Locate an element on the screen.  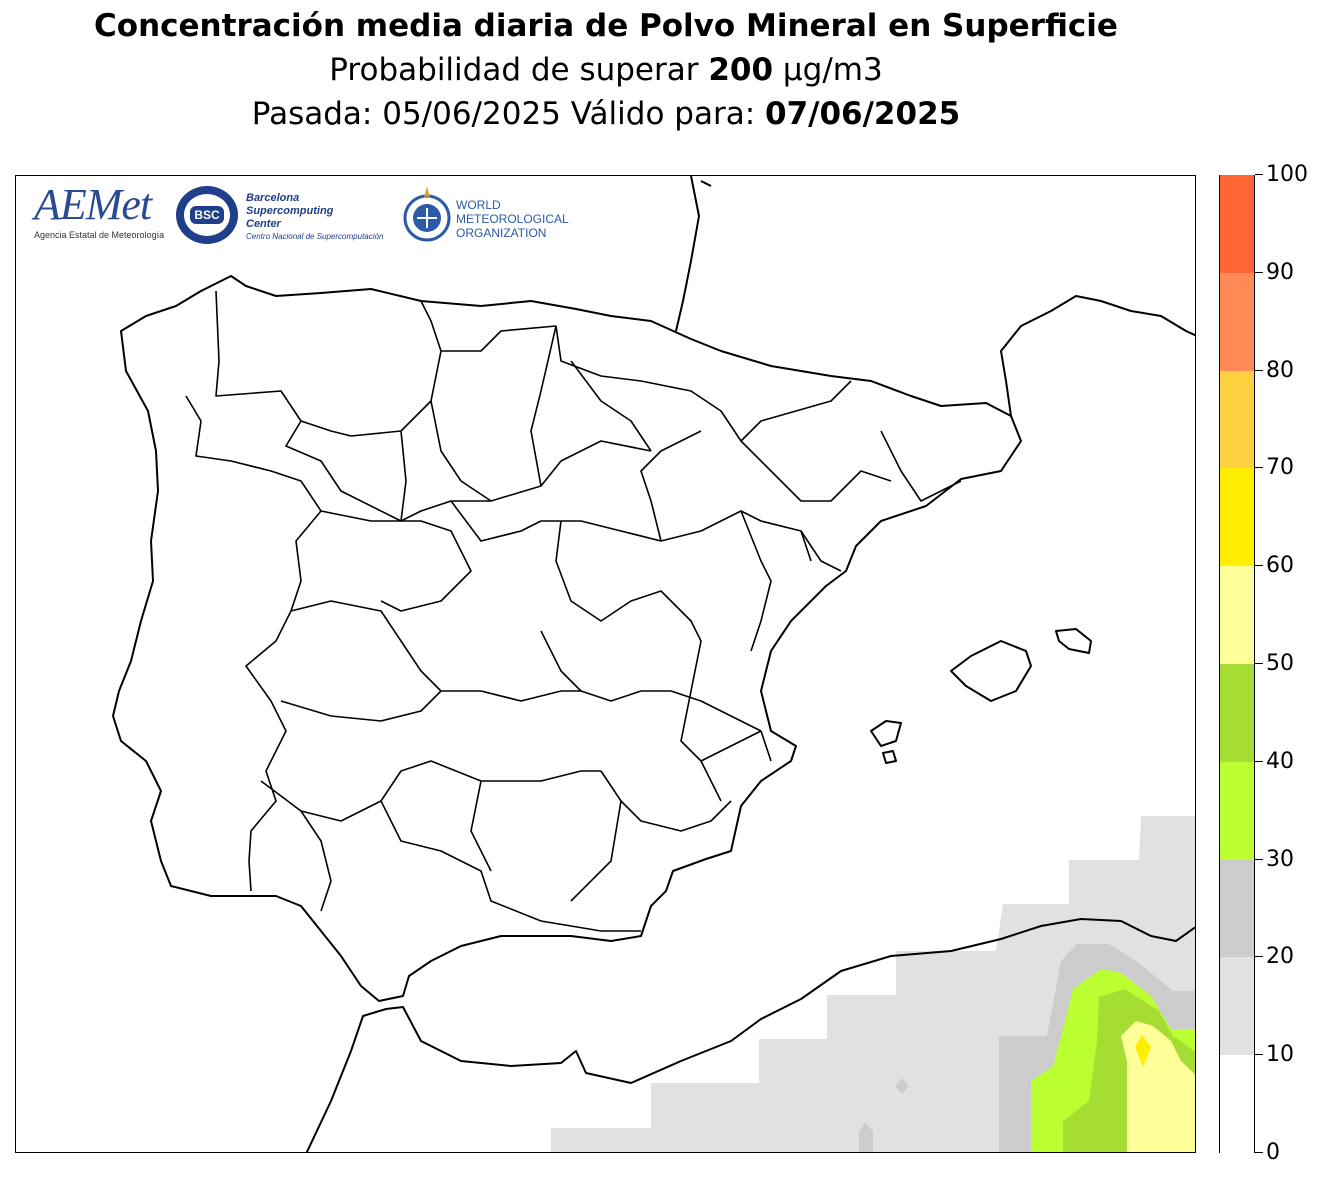
run-prefix: Pasada: is located at coordinates (317, 114).